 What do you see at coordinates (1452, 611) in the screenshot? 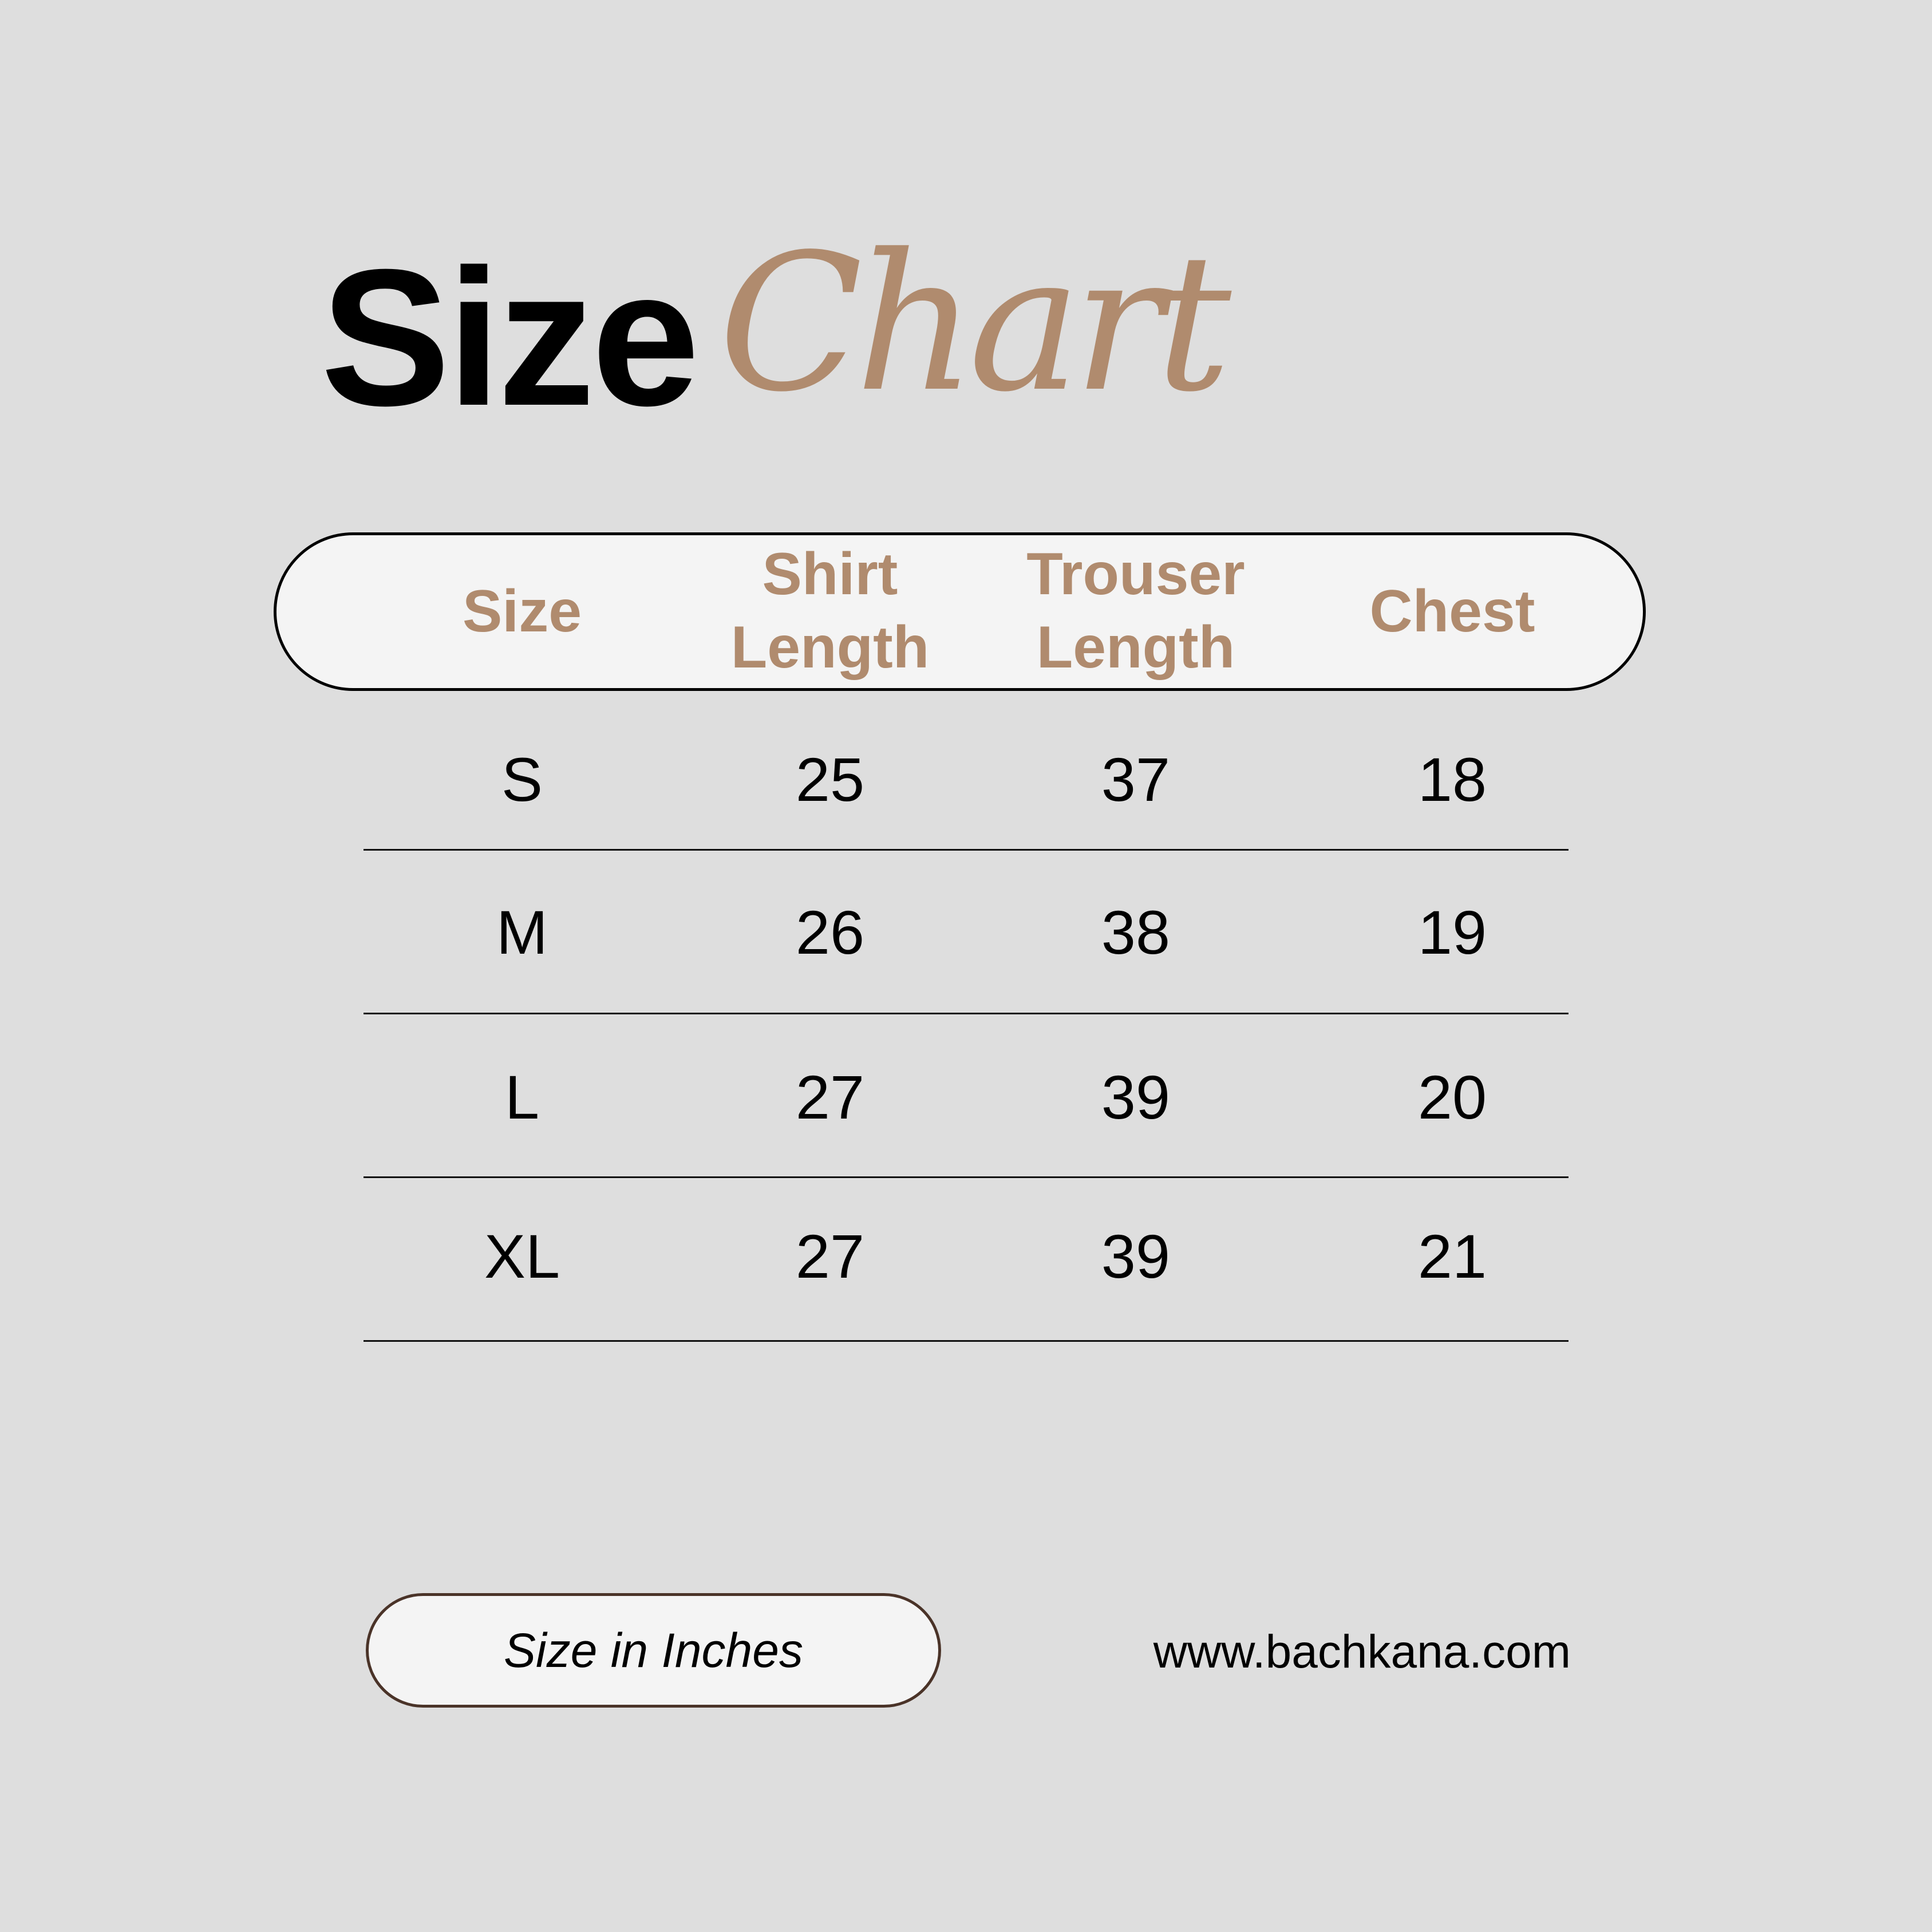
I see `header-cell: Chest` at bounding box center [1452, 611].